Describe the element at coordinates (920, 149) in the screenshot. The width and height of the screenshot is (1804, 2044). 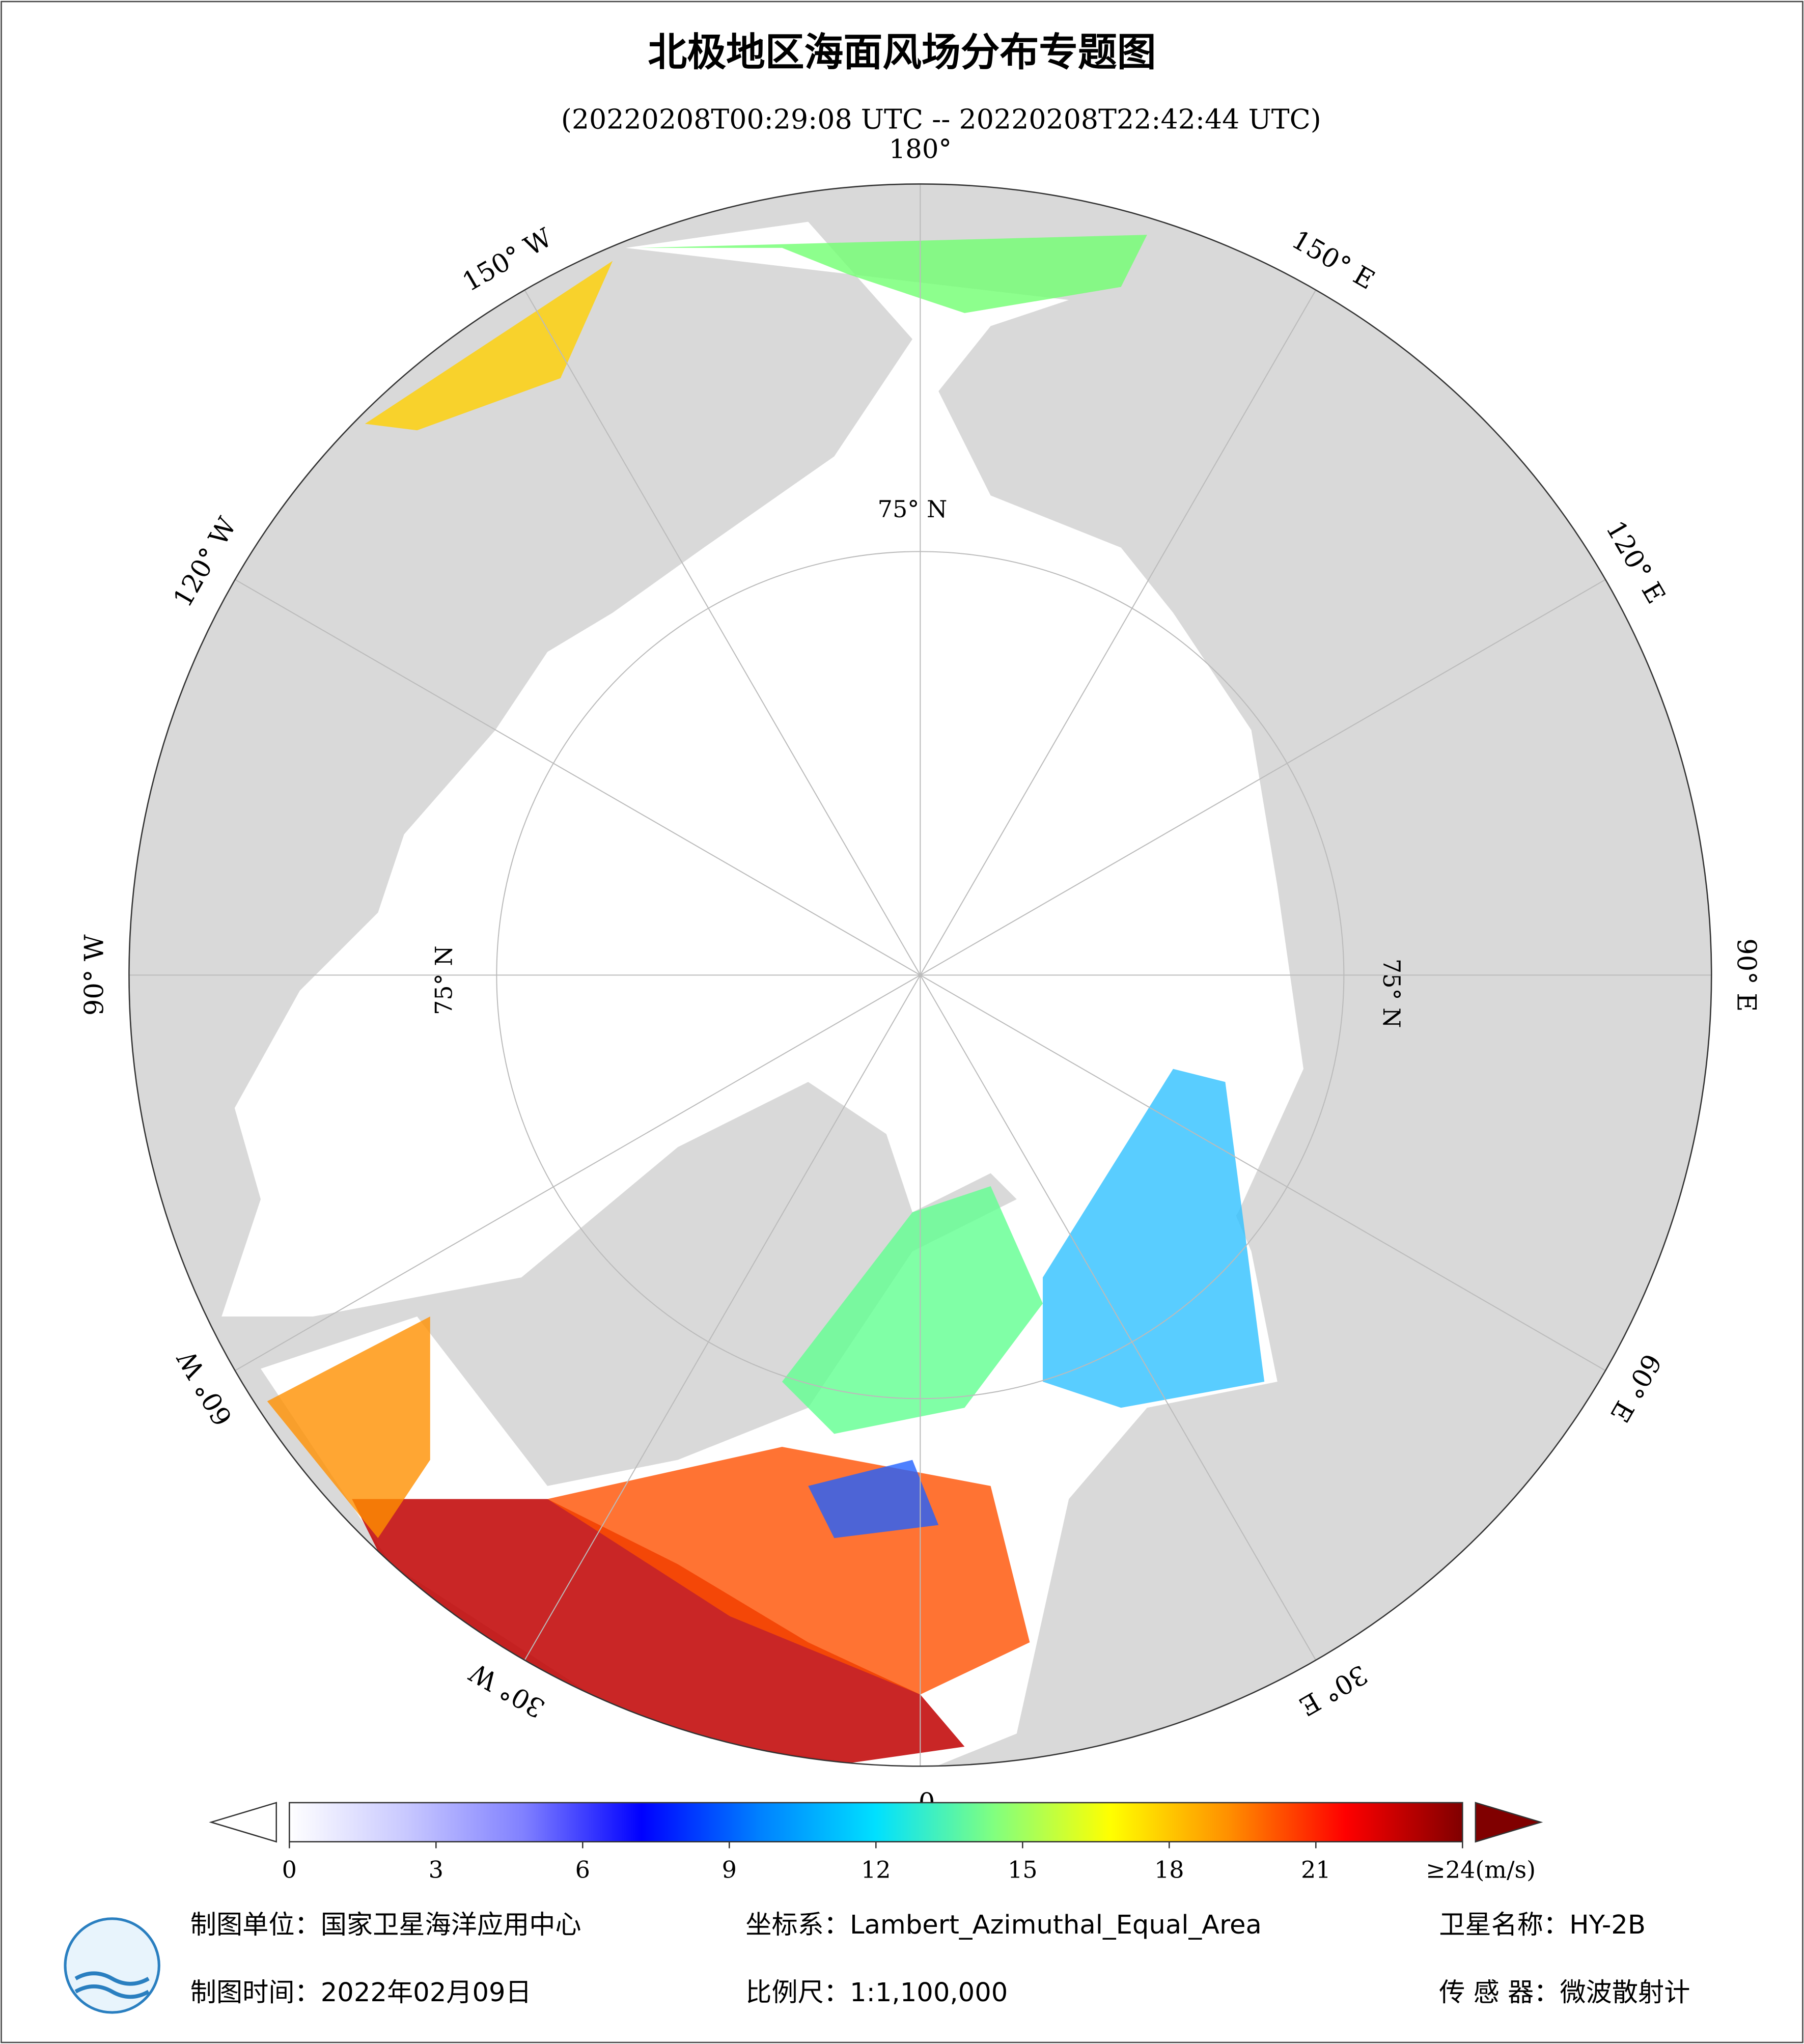
I see `lon-label: 180°` at that location.